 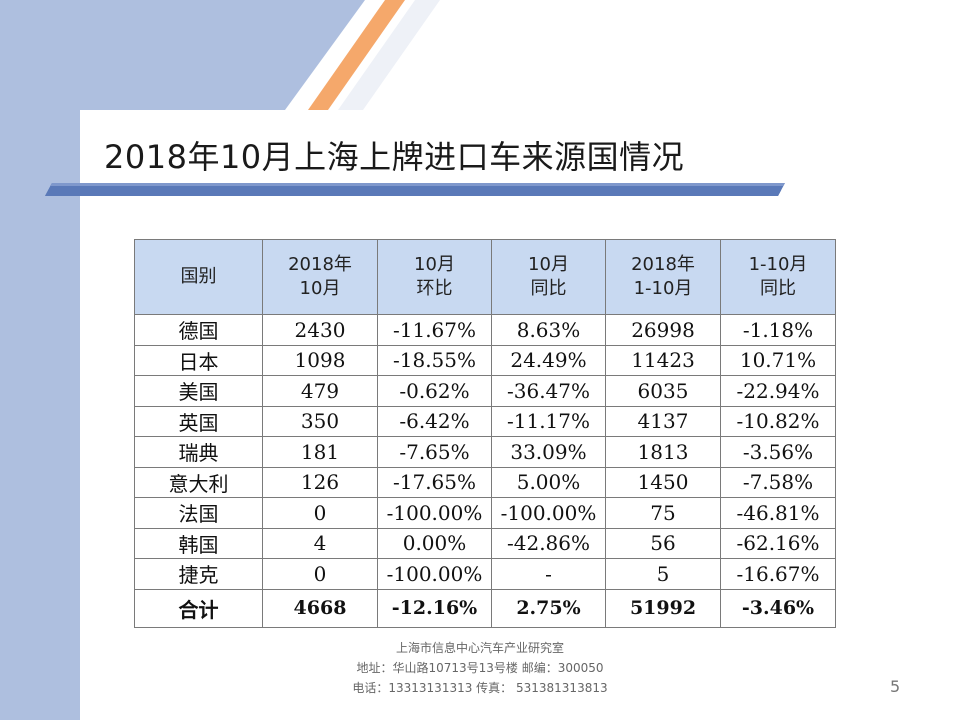 What do you see at coordinates (40, 415) in the screenshot?
I see `left-side-strip` at bounding box center [40, 415].